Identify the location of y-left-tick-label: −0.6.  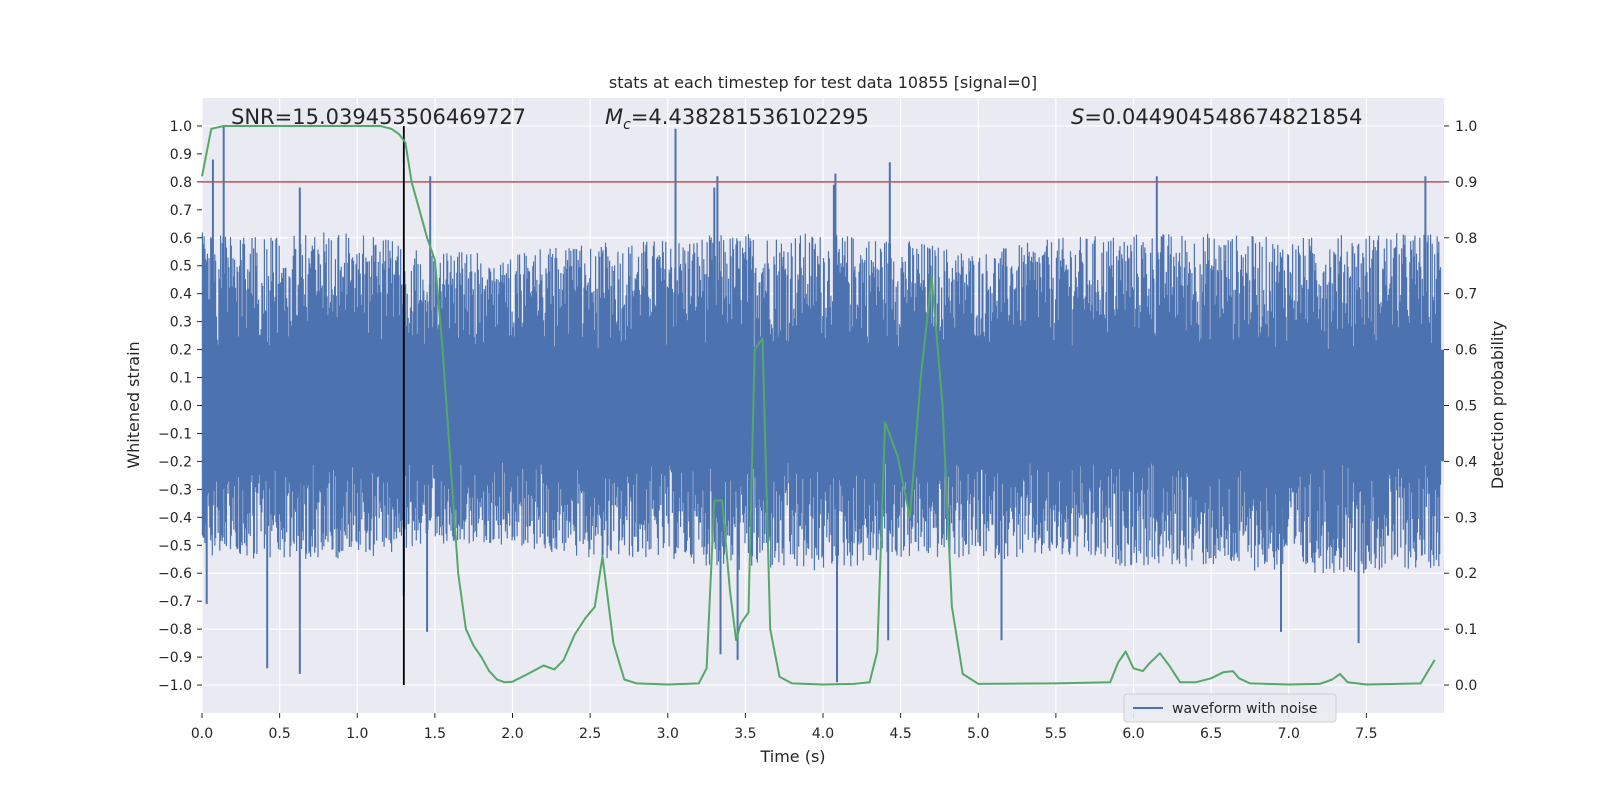
(175, 574).